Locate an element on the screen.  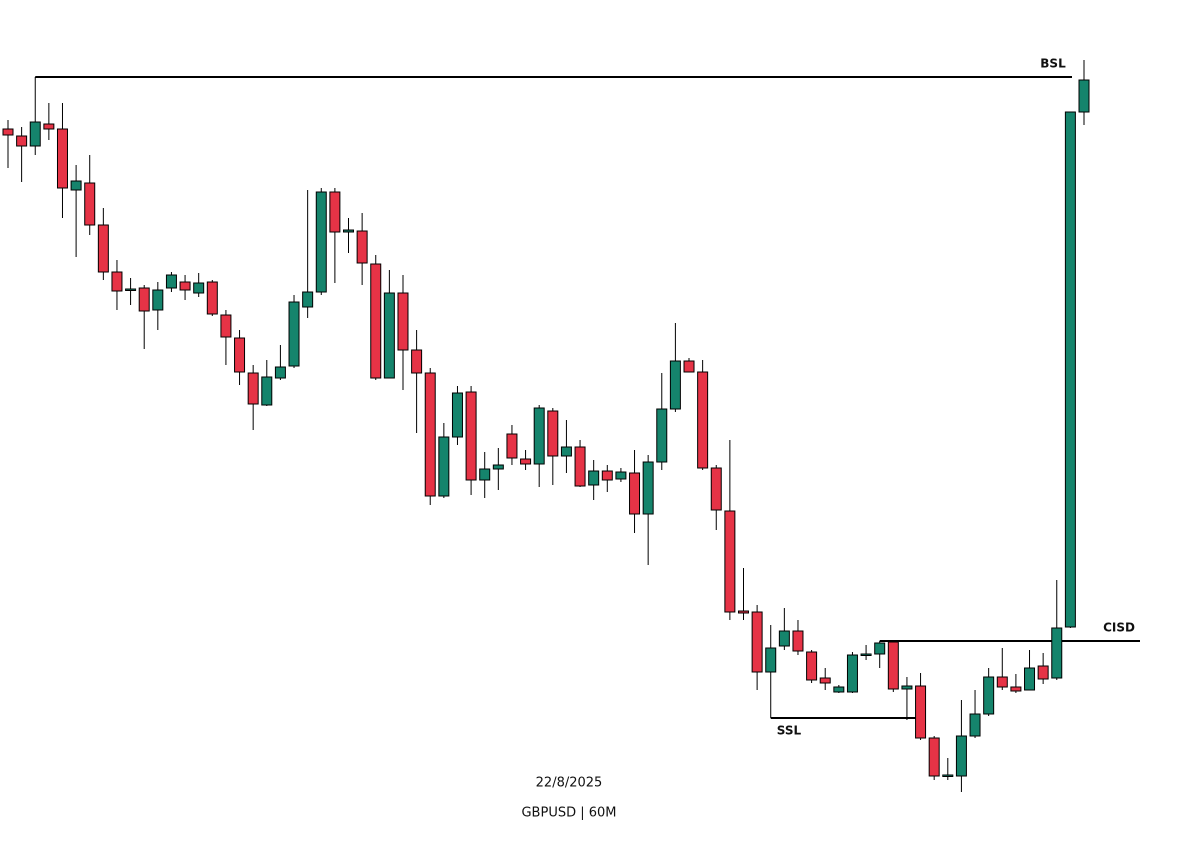
level-label: SSL is located at coordinates (789, 731).